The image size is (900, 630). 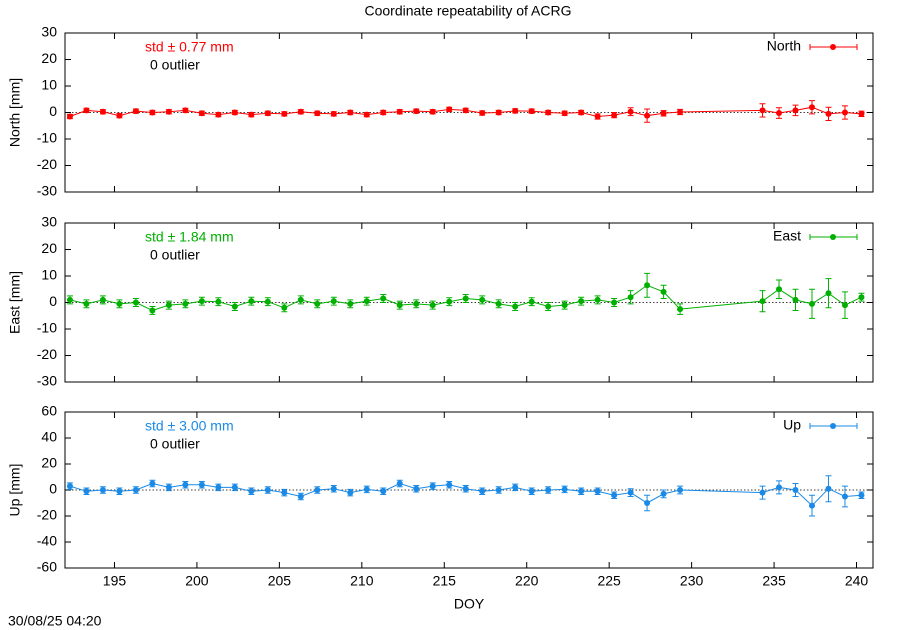 What do you see at coordinates (362, 581) in the screenshot?
I see `x-tick-label: 210` at bounding box center [362, 581].